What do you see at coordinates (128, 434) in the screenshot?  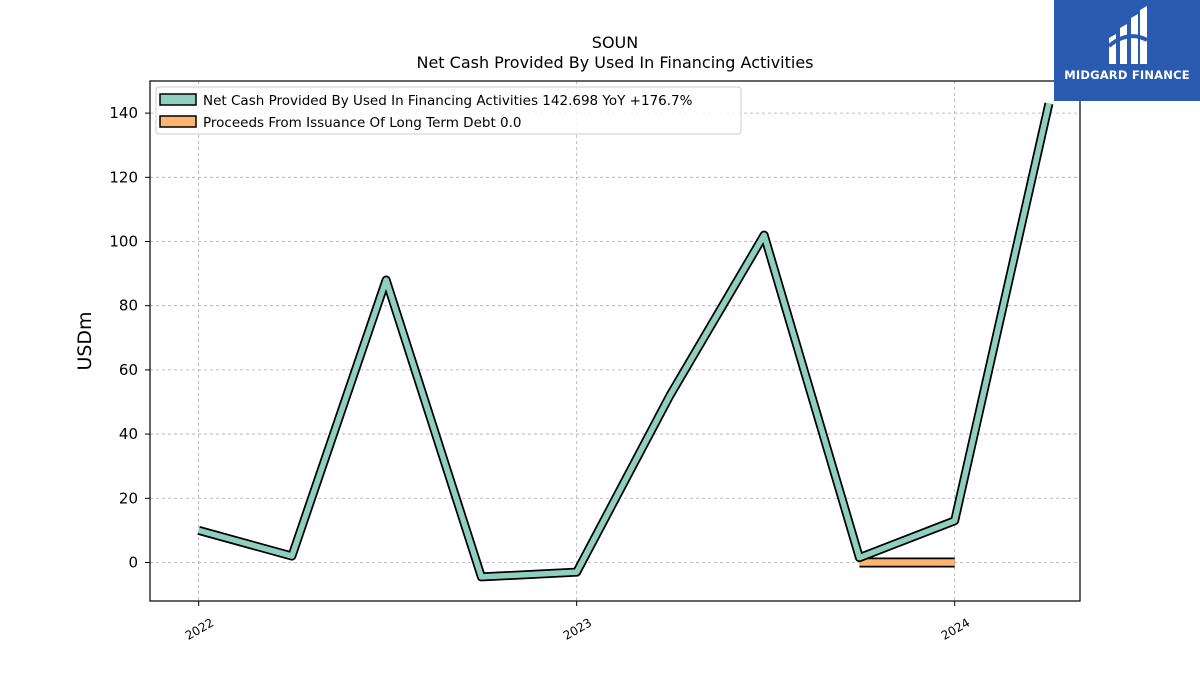 I see `y-tick-label: 40` at bounding box center [128, 434].